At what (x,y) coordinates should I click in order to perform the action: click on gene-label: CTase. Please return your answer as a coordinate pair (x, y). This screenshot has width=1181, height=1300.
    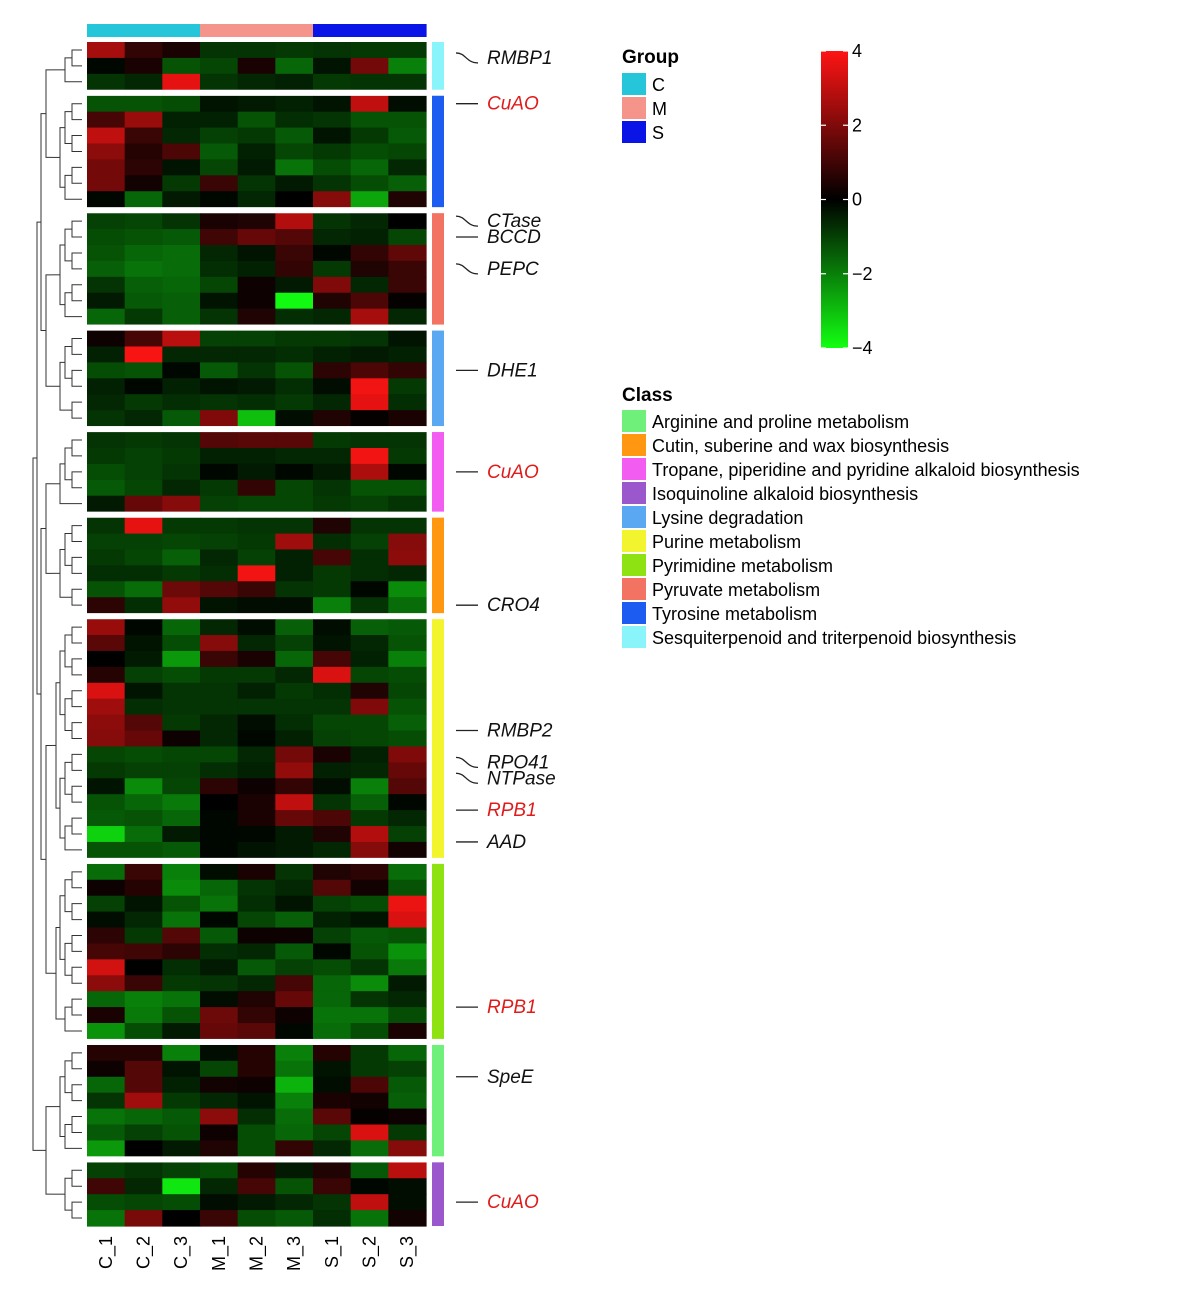
    Looking at the image, I should click on (514, 221).